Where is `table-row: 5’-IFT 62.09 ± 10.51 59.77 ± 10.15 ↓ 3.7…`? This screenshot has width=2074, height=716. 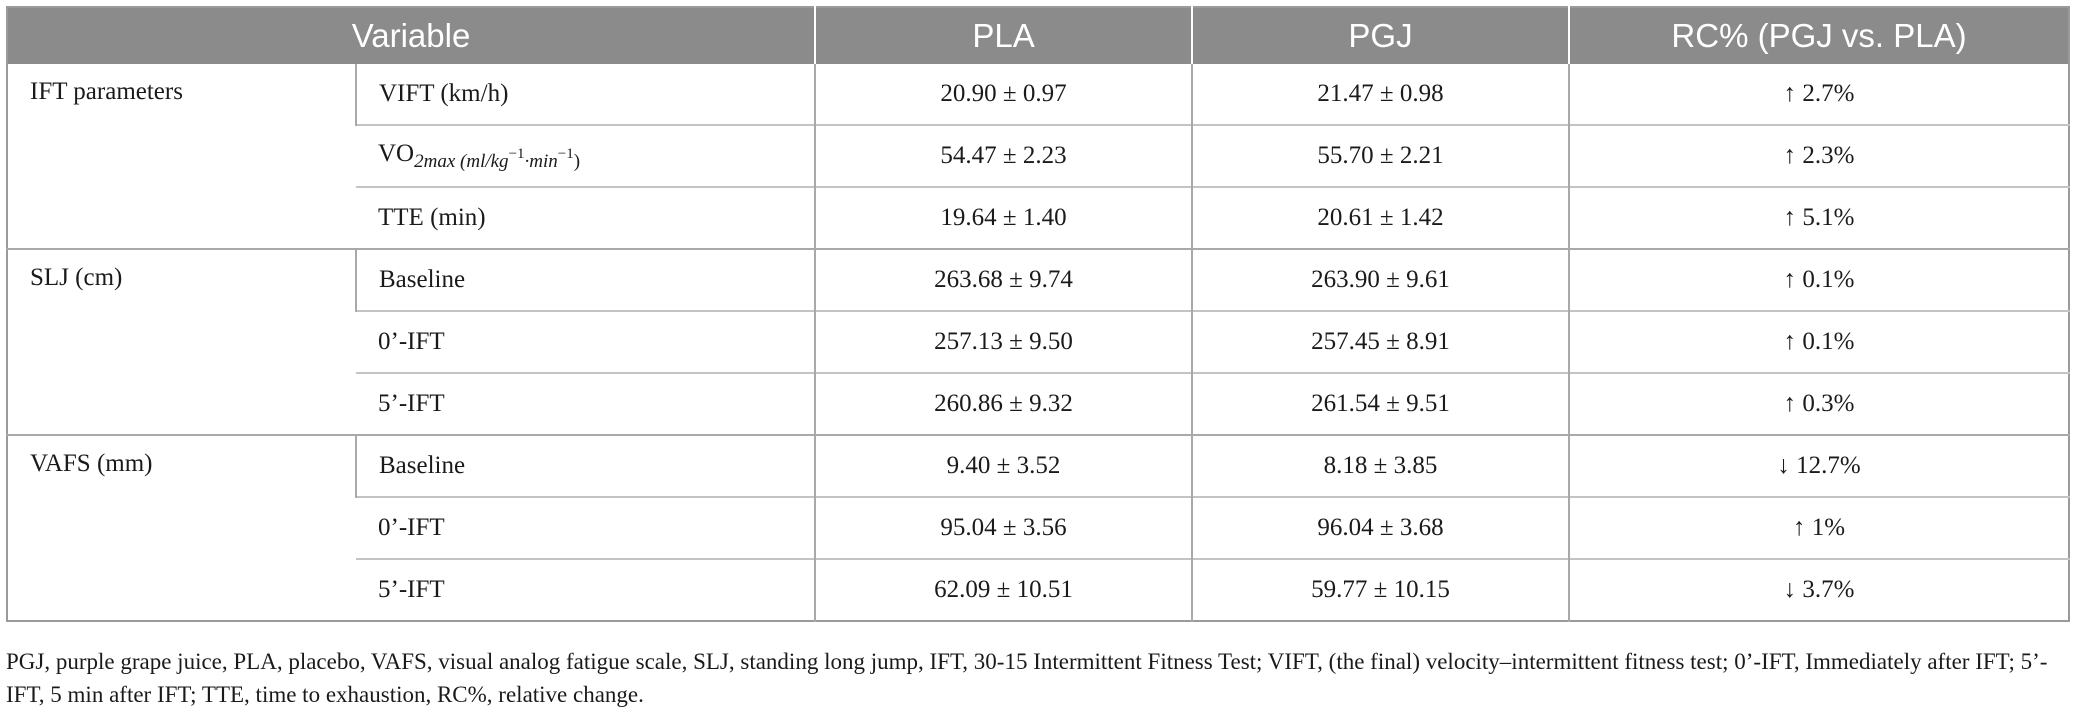 table-row: 5’-IFT 62.09 ± 10.51 59.77 ± 10.15 ↓ 3.7… is located at coordinates (1038, 589).